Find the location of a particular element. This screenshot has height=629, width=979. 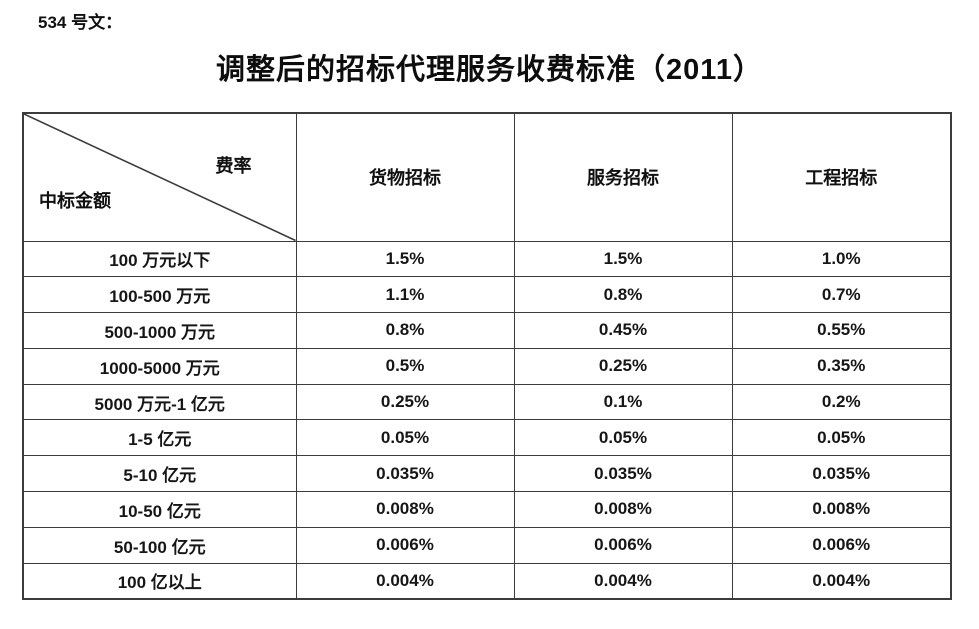

table-row: 500-1000 万元 0.8% 0.45% 0.55% is located at coordinates (487, 330).